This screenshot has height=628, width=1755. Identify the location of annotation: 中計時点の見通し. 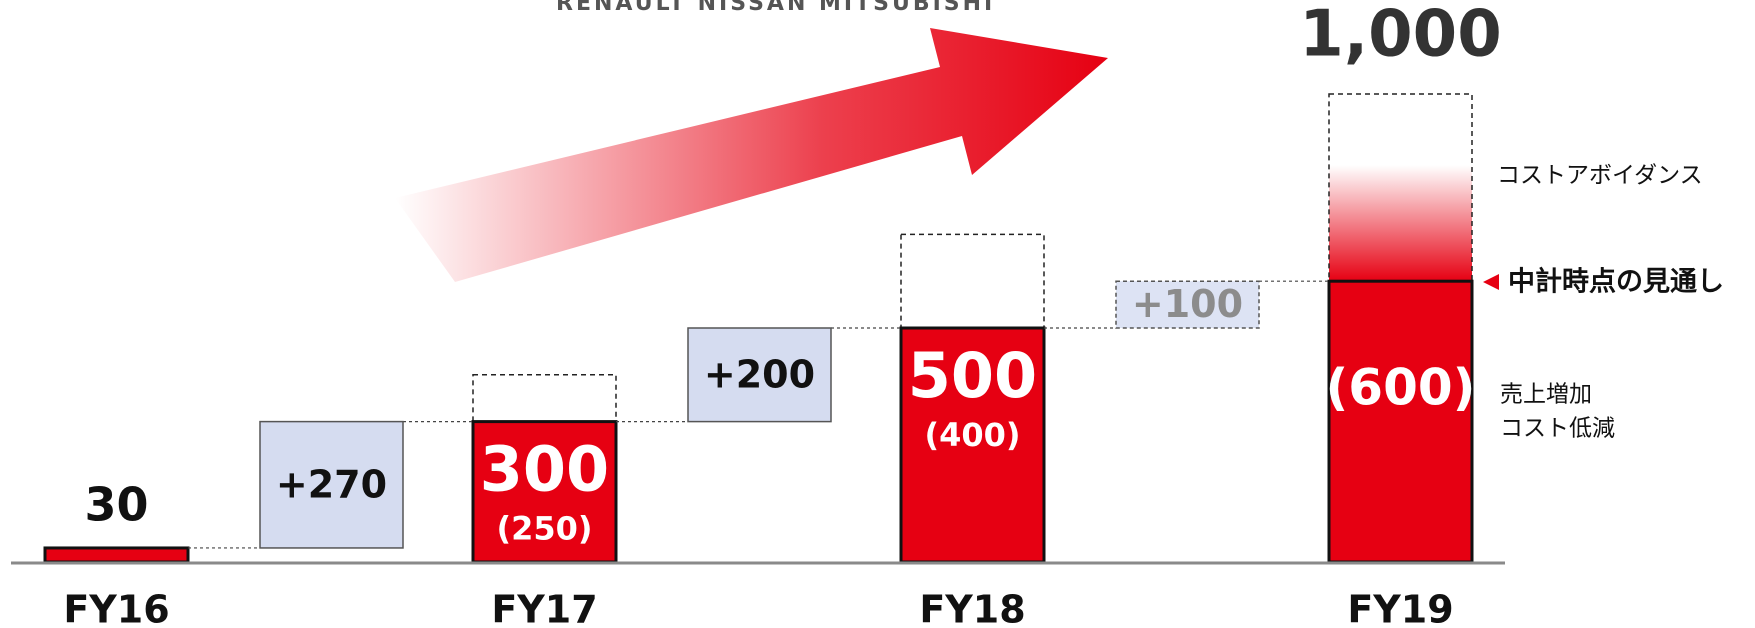
(1616, 282).